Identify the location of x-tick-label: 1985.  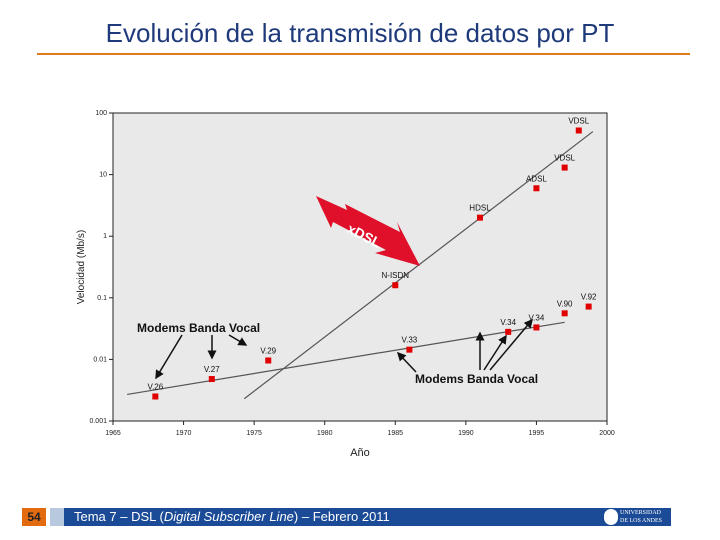
(395, 433).